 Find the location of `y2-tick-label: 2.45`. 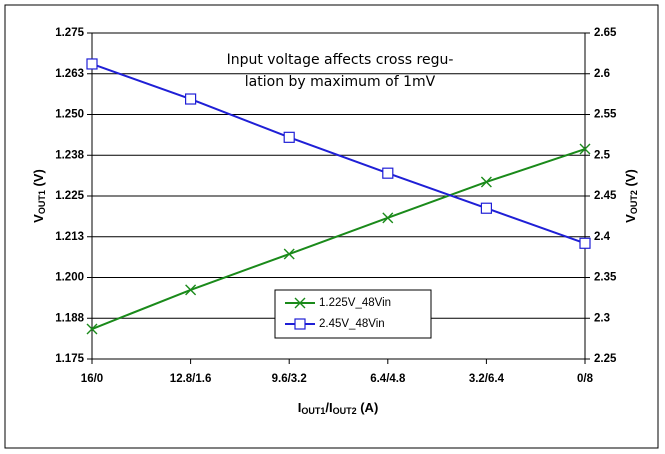

y2-tick-label: 2.45 is located at coordinates (605, 196).